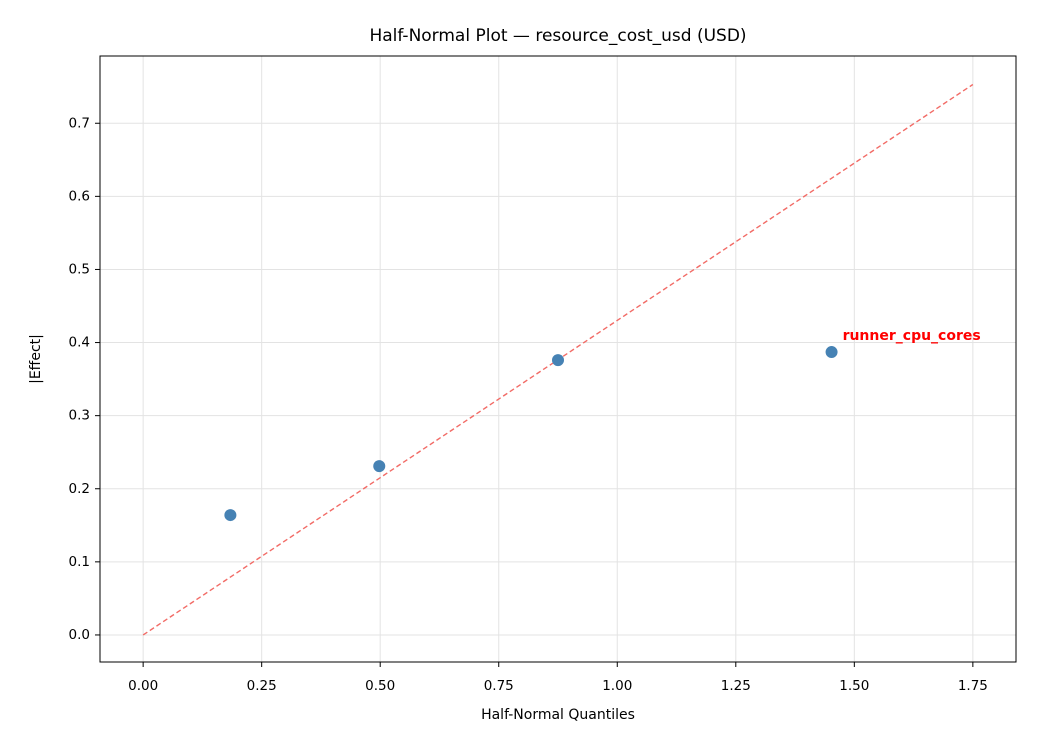 The height and width of the screenshot is (750, 1050). I want to click on x-tick-label: 0.25, so click(262, 686).